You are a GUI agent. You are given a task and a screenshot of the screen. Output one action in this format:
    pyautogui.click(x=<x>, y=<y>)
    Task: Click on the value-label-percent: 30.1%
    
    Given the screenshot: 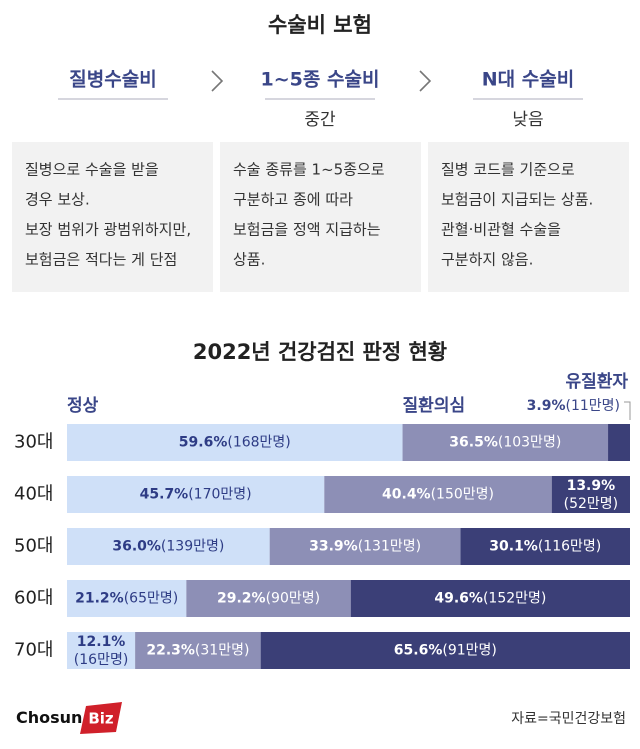 What is the action you would take?
    pyautogui.click(x=513, y=547)
    